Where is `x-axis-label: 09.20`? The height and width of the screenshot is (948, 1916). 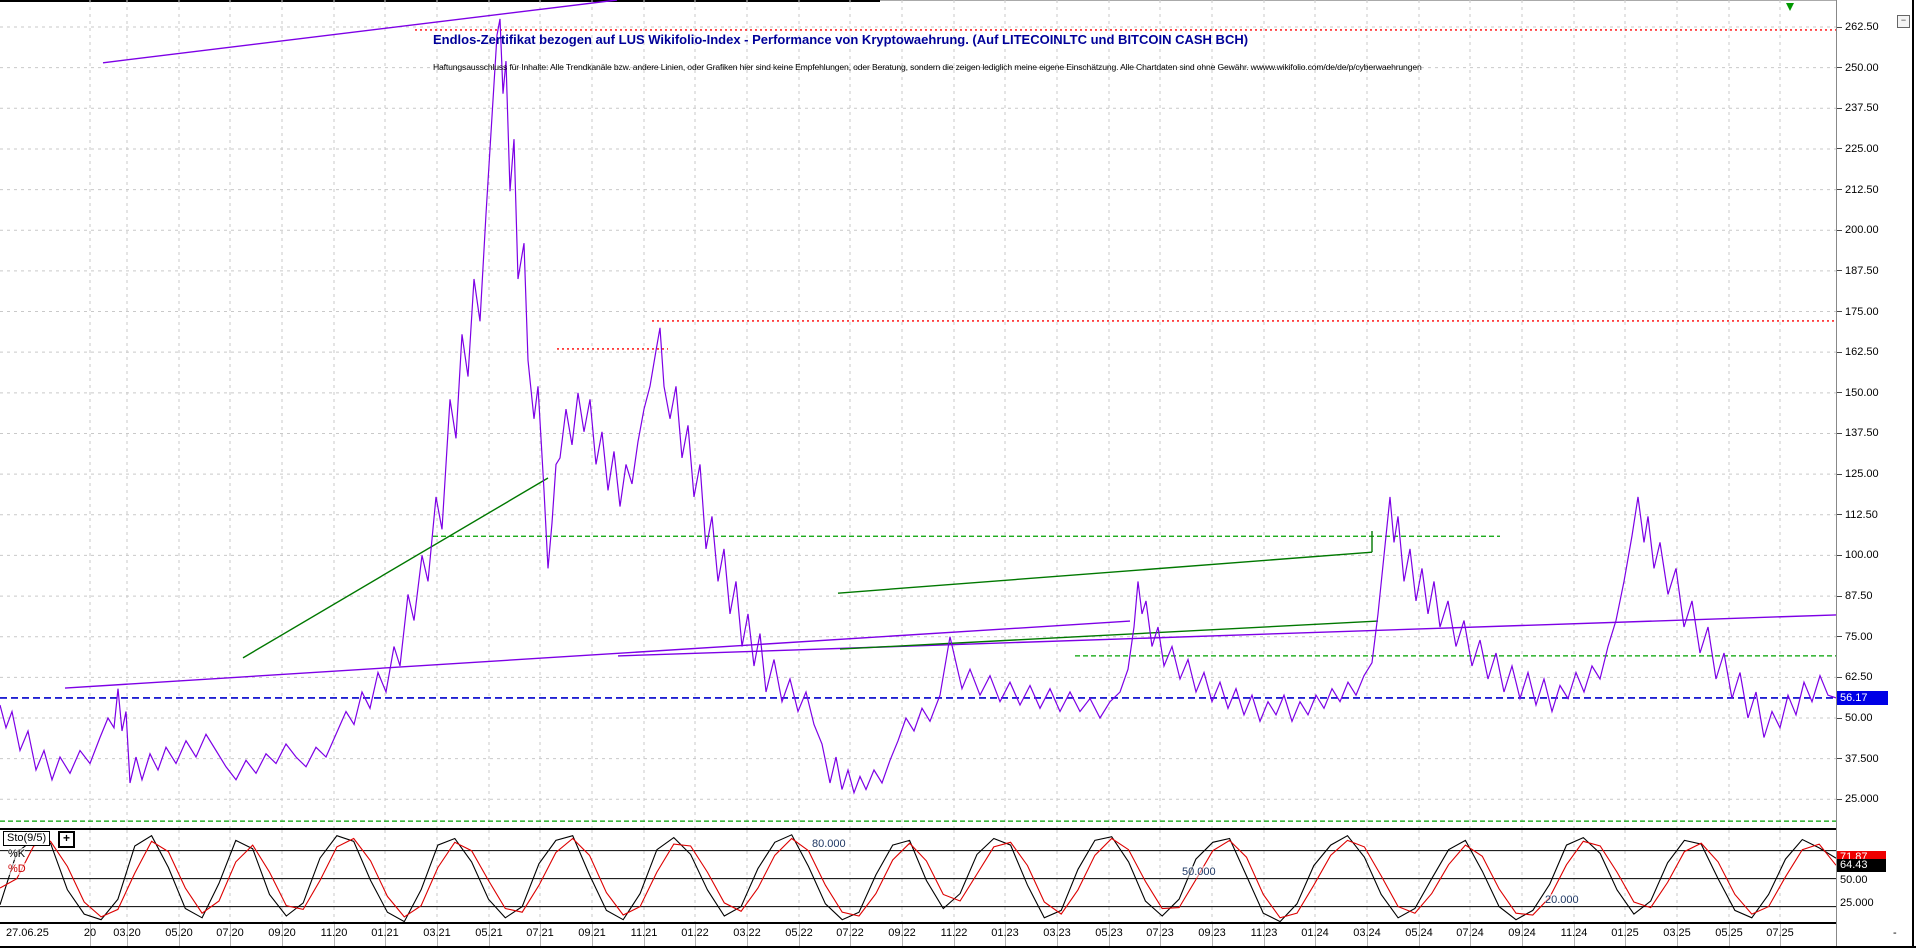
x-axis-label: 09.20 is located at coordinates (282, 933).